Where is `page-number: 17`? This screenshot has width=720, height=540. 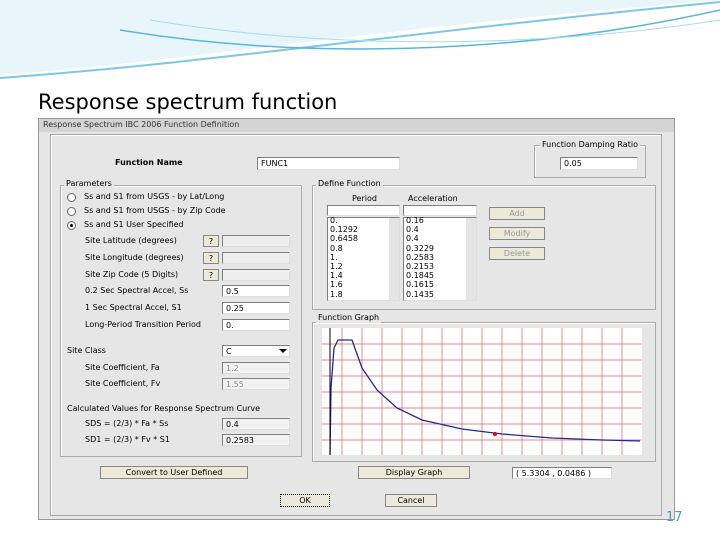 page-number: 17 is located at coordinates (674, 517).